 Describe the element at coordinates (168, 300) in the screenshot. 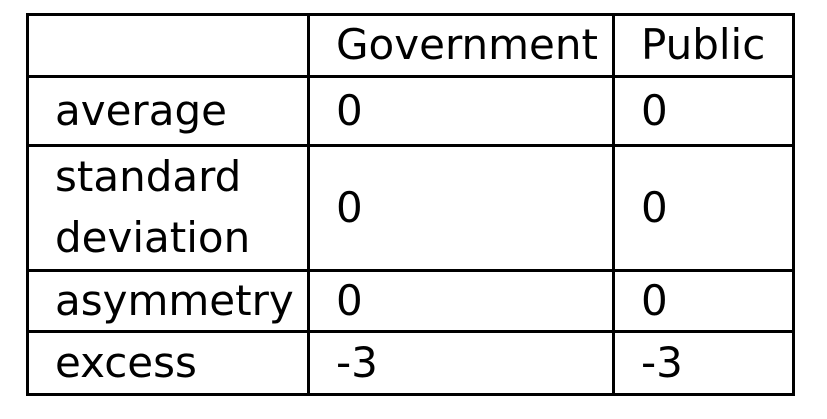

I see `row-label-asymmetry: asymmetry` at that location.